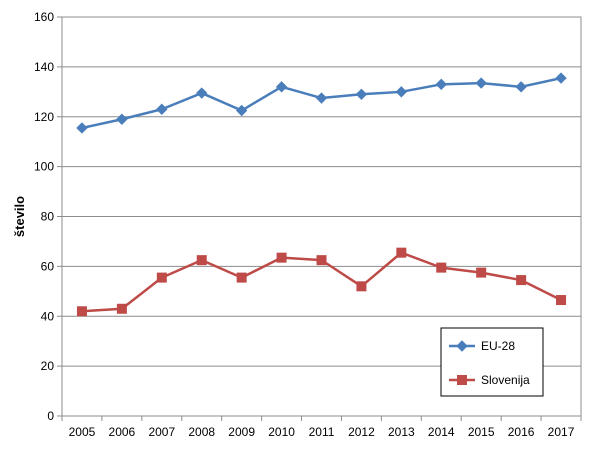 The width and height of the screenshot is (591, 454). Describe the element at coordinates (48, 366) in the screenshot. I see `y-tick-label: 20` at that location.